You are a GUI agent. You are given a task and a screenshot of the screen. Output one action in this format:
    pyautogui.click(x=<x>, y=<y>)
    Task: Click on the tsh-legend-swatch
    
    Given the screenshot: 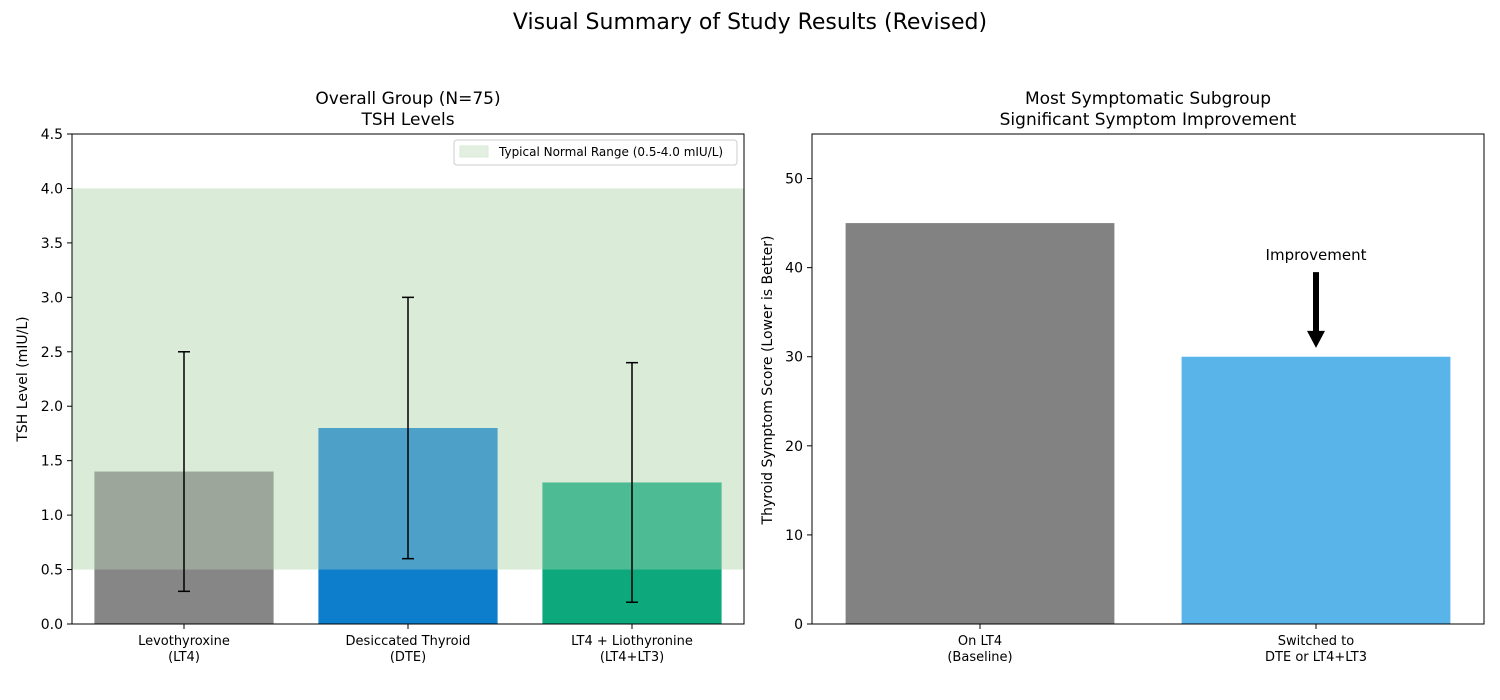 What is the action you would take?
    pyautogui.click(x=474, y=151)
    